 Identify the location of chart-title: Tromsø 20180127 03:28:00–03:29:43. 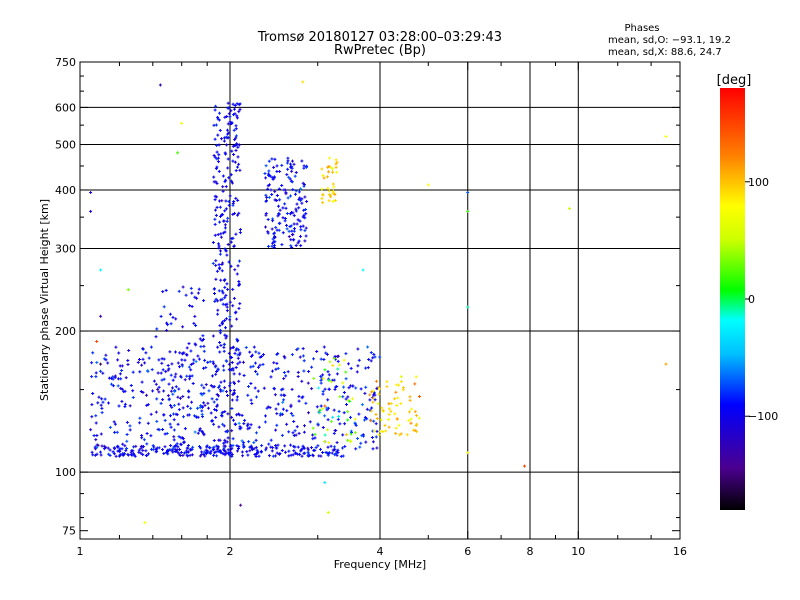
(379, 37).